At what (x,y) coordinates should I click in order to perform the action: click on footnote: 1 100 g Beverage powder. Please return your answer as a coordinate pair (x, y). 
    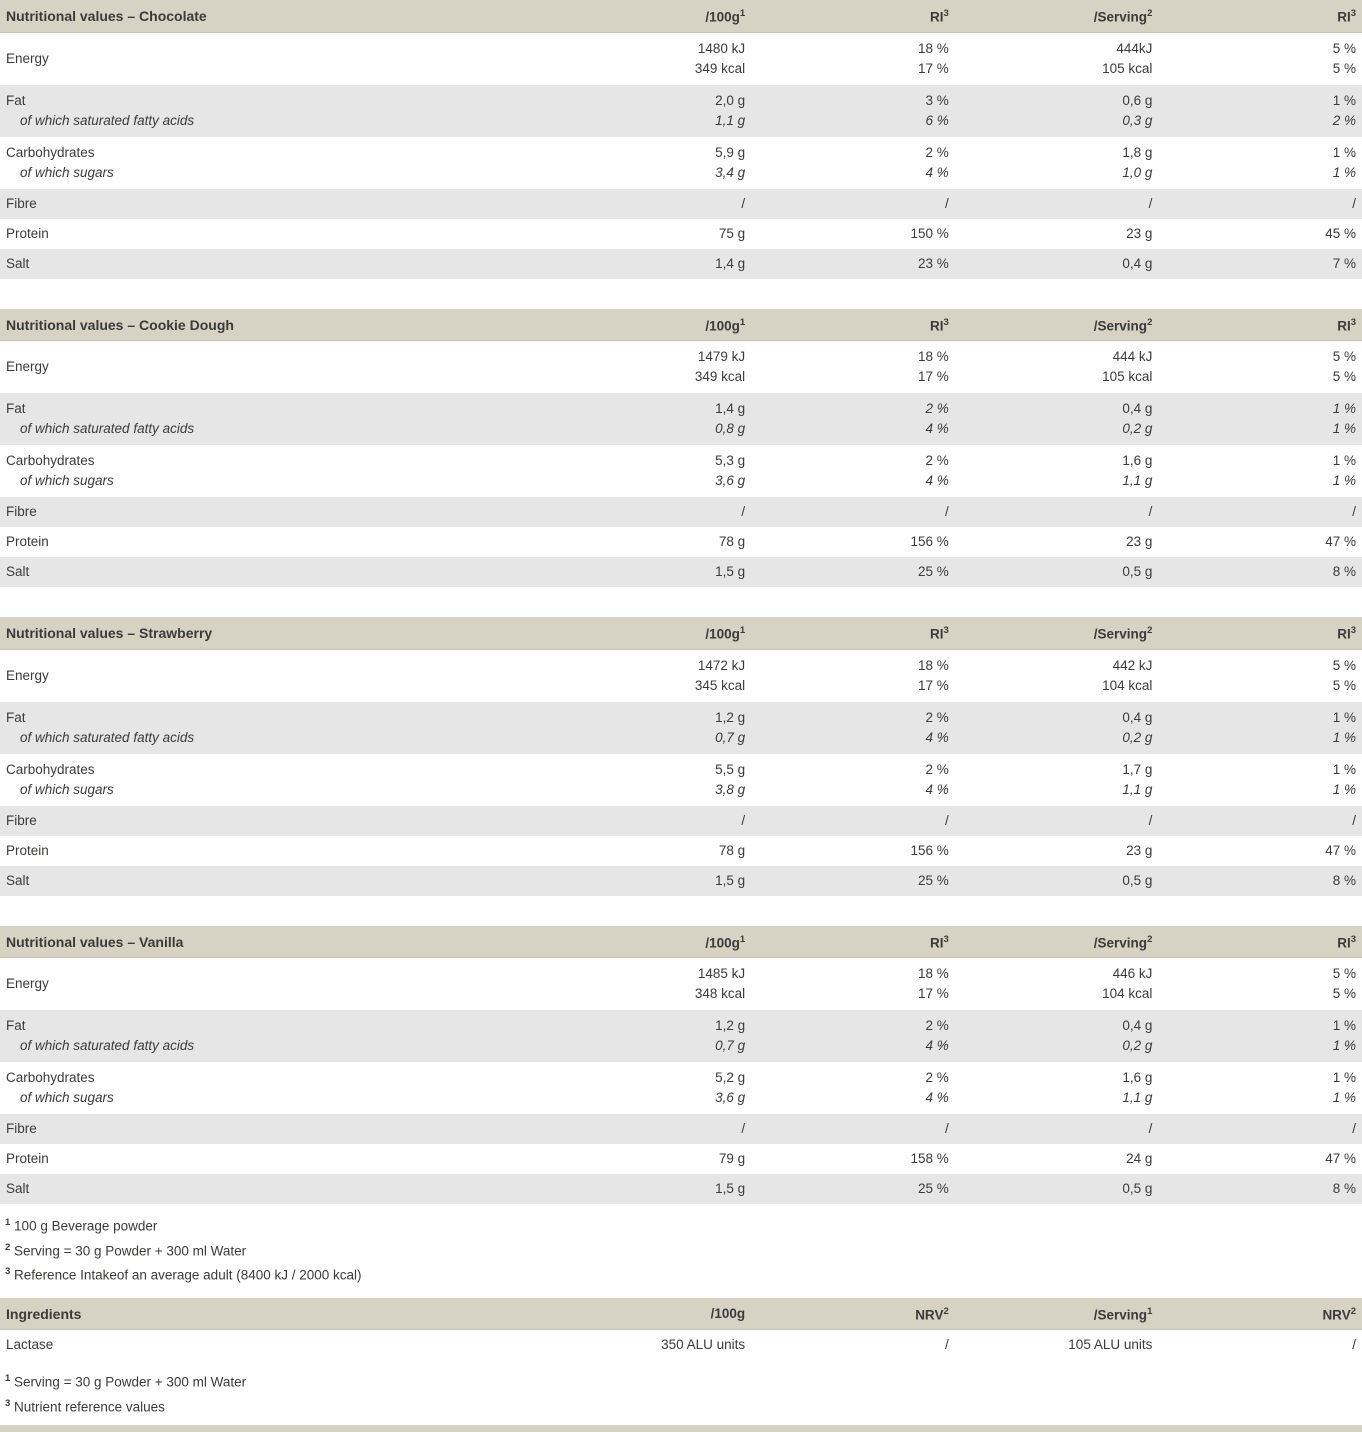
    Looking at the image, I should click on (81, 1225).